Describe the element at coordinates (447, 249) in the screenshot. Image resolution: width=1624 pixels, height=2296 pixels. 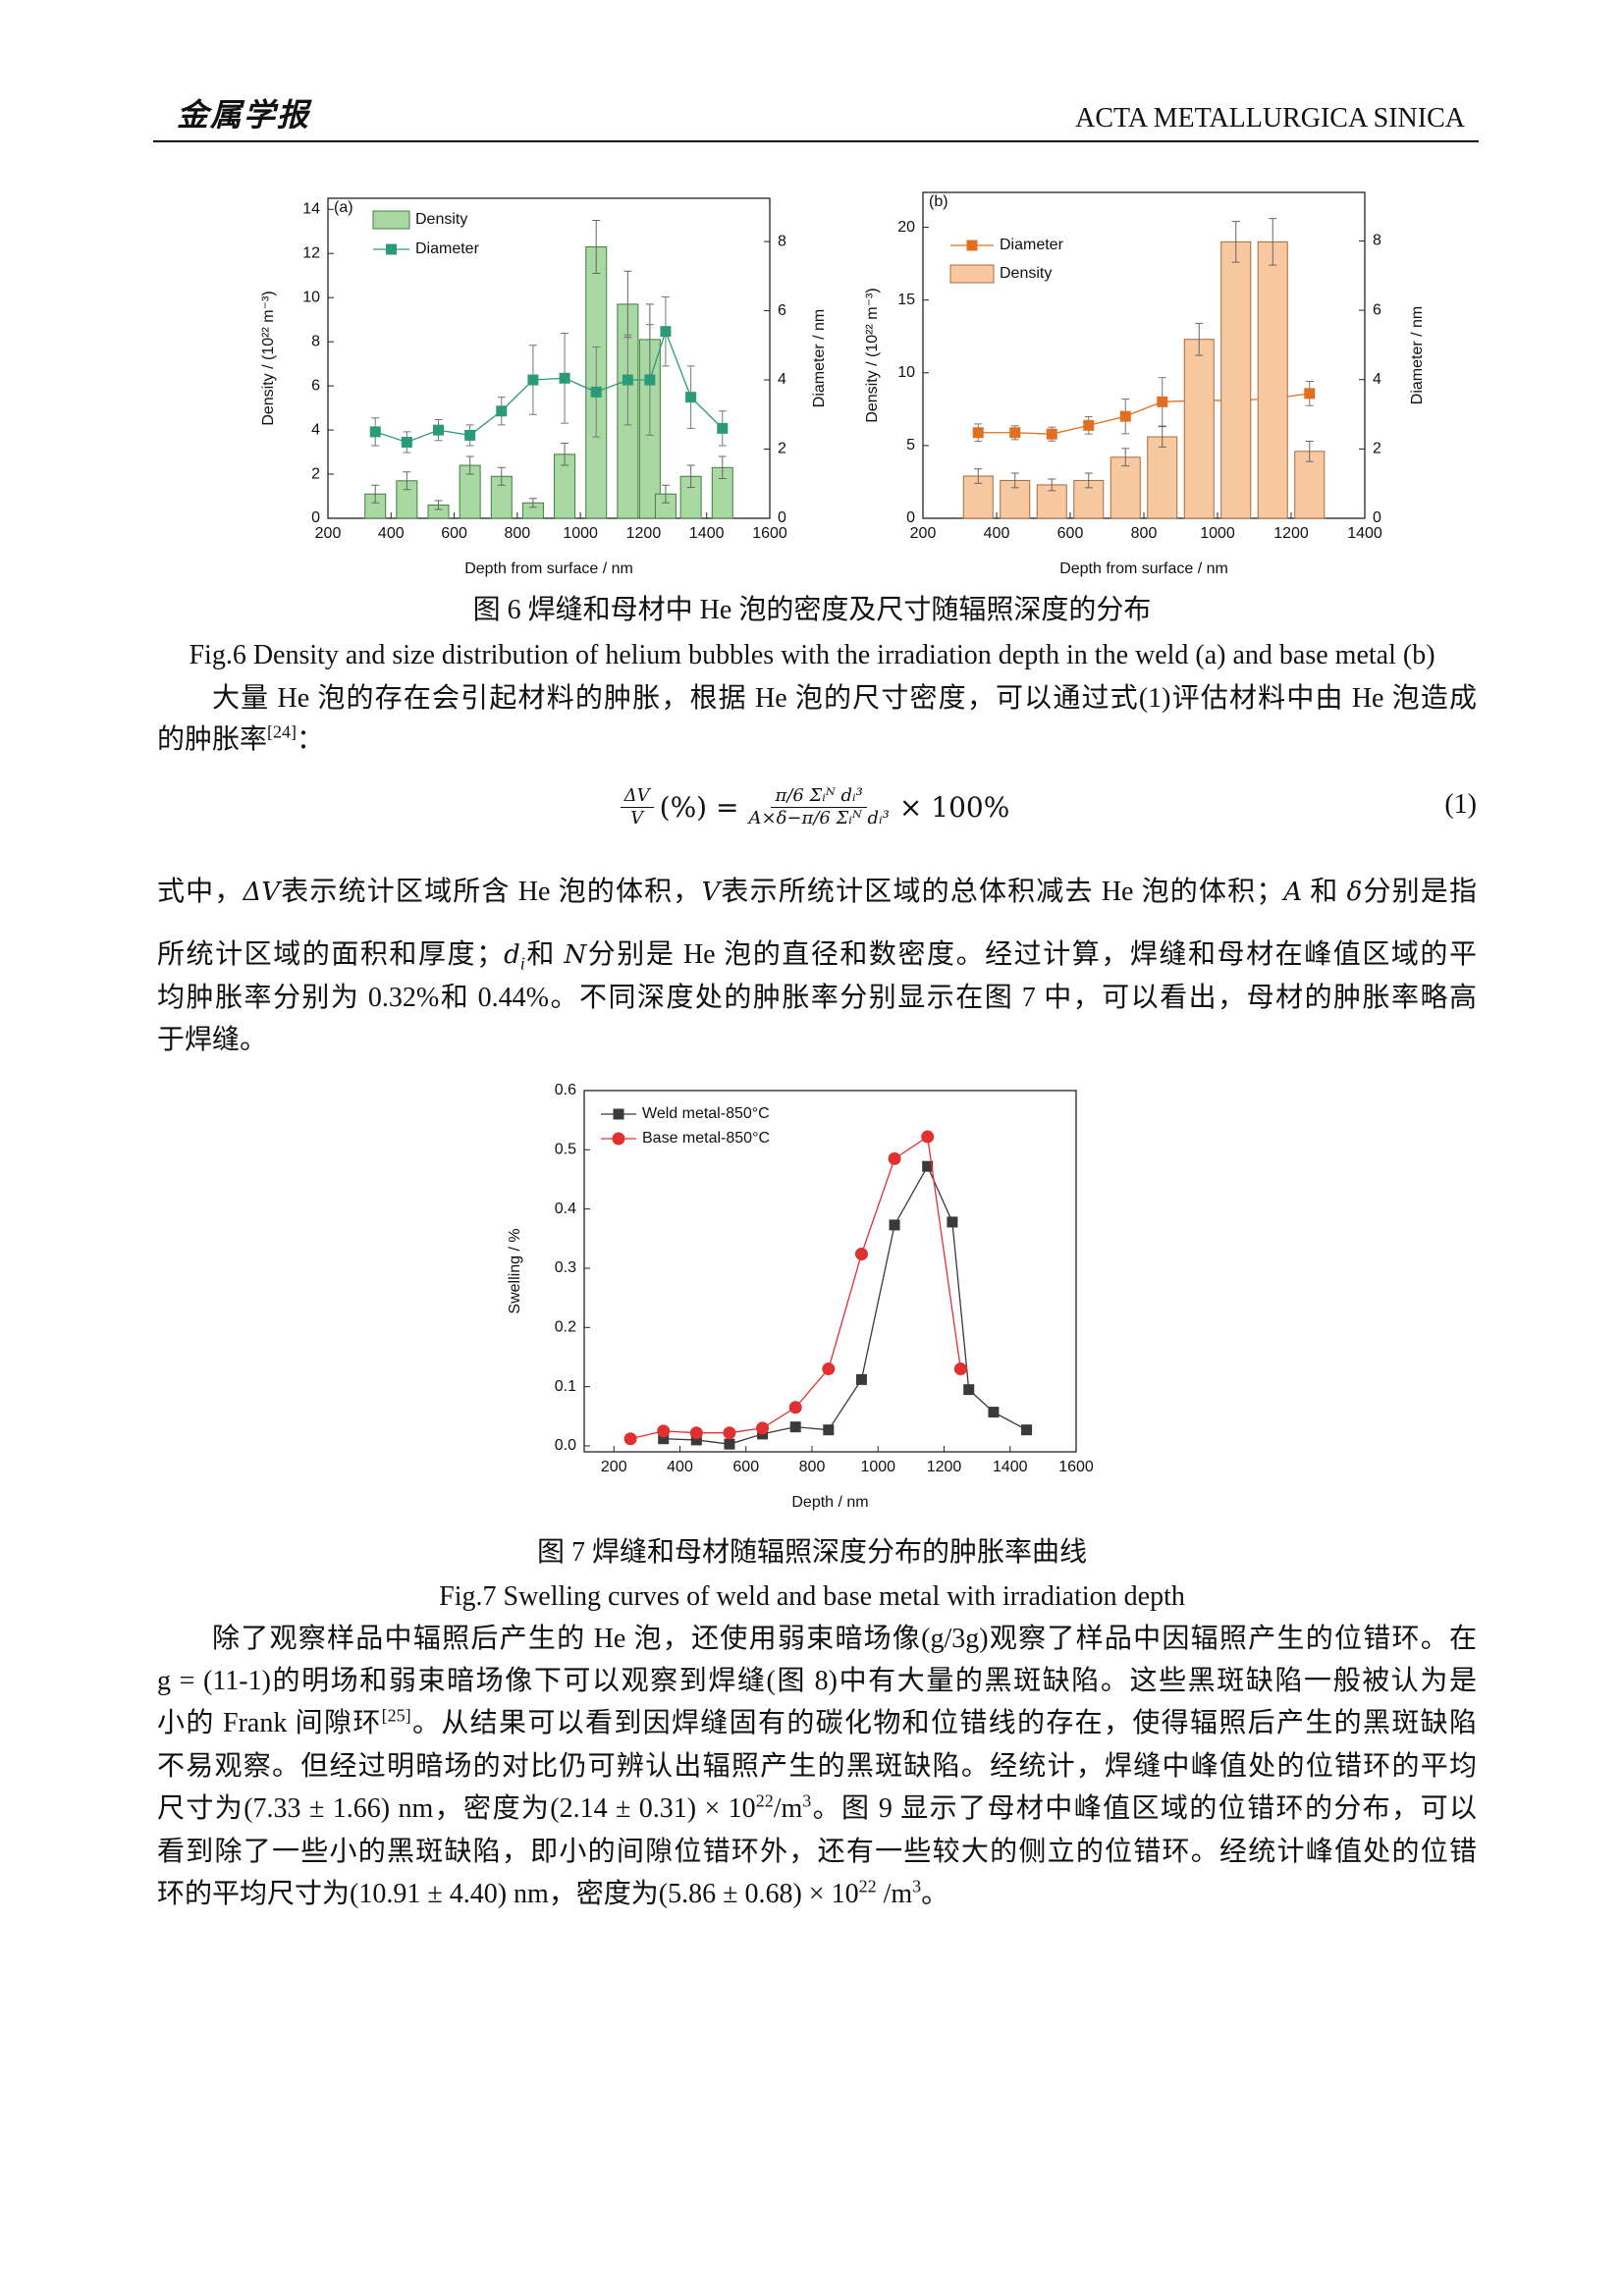
I see `legend-label: Diameter` at that location.